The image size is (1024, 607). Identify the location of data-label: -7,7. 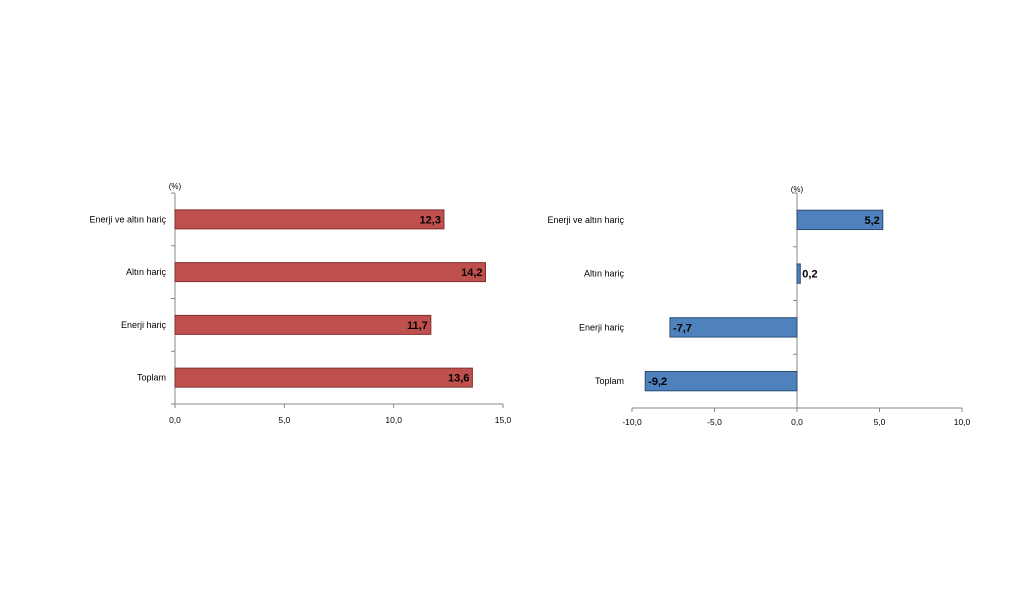
(682, 328).